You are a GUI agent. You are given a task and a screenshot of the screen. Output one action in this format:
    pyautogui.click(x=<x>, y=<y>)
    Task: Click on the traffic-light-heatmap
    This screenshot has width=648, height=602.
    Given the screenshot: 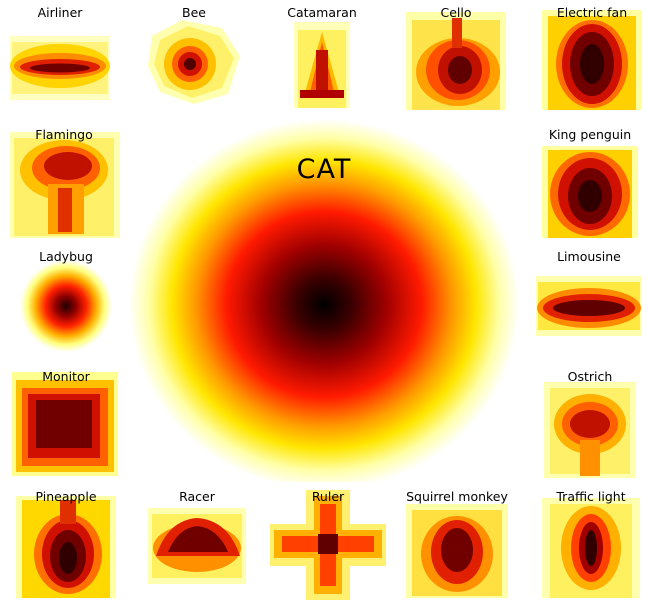 What is the action you would take?
    pyautogui.click(x=591, y=548)
    